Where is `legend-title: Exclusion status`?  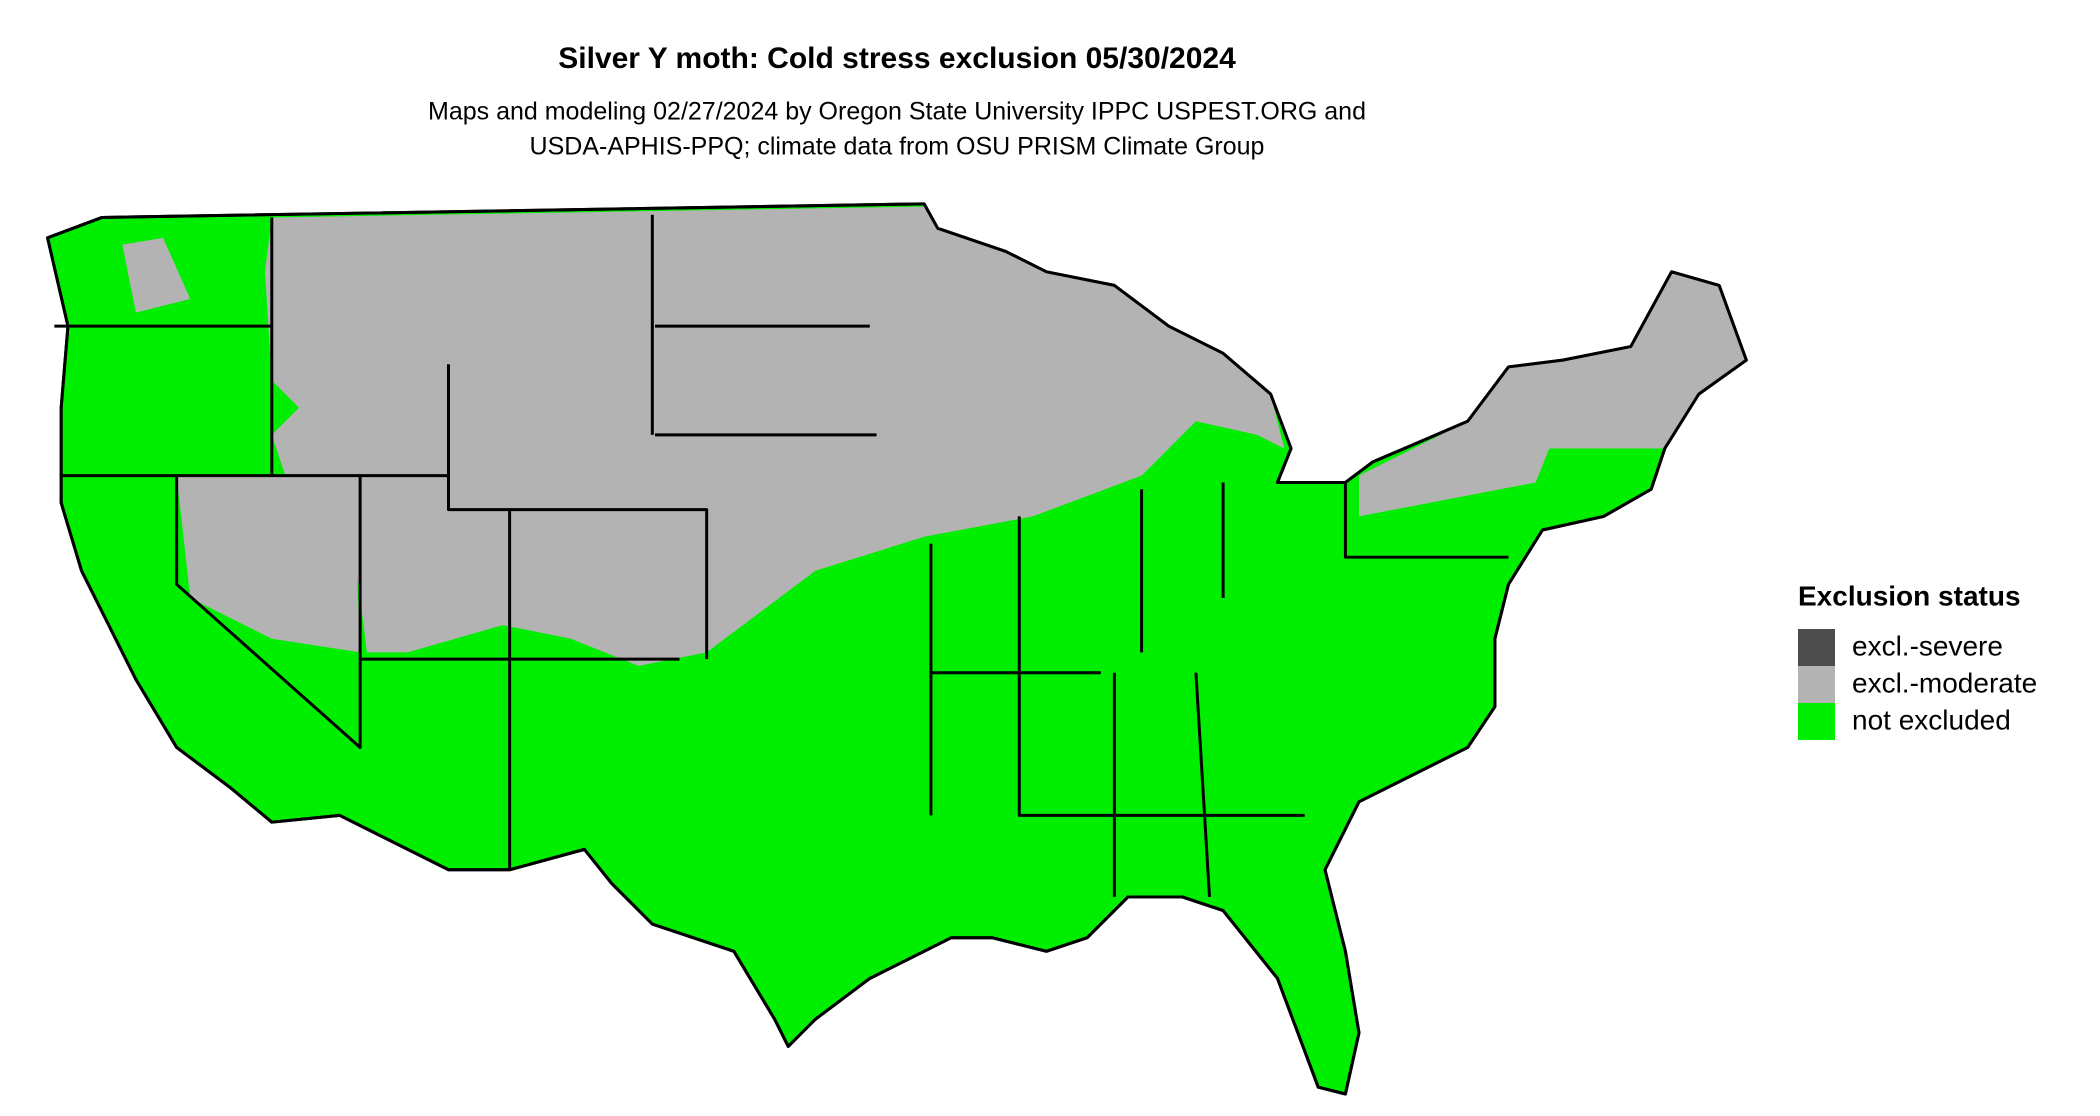
legend-title: Exclusion status is located at coordinates (1909, 595).